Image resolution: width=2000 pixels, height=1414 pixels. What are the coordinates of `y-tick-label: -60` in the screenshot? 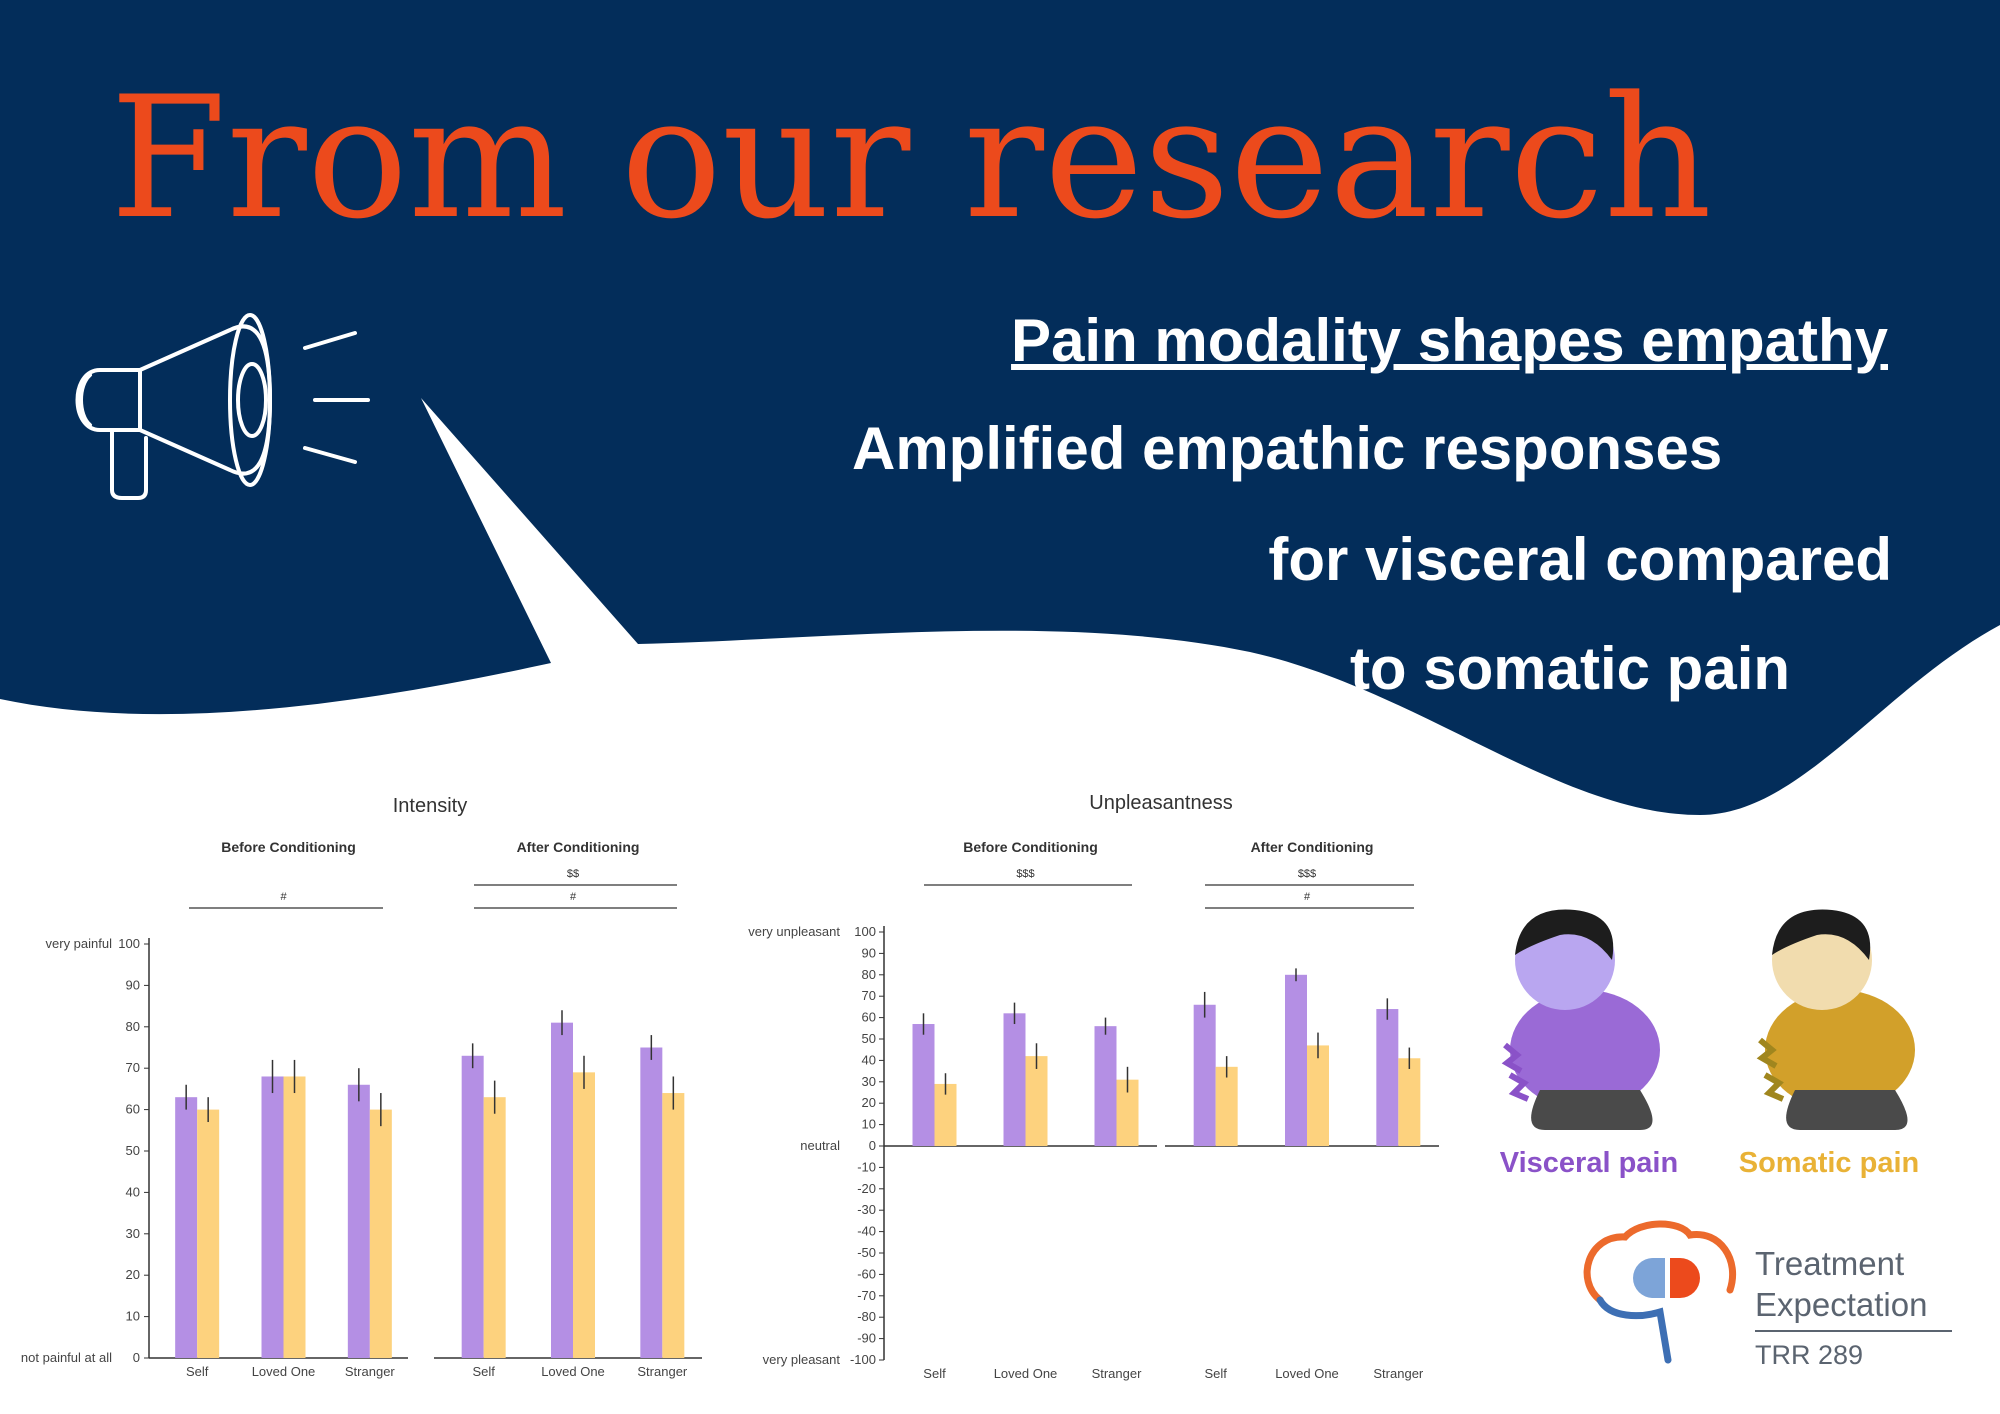 It's located at (866, 1273).